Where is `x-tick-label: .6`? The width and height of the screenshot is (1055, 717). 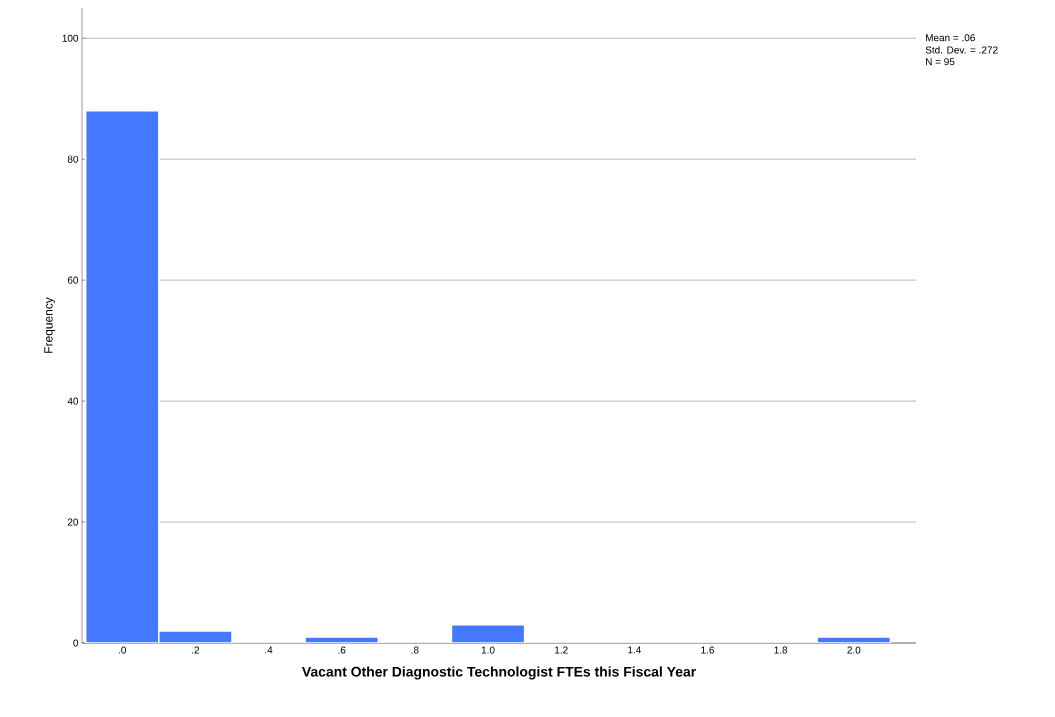
x-tick-label: .6 is located at coordinates (342, 650).